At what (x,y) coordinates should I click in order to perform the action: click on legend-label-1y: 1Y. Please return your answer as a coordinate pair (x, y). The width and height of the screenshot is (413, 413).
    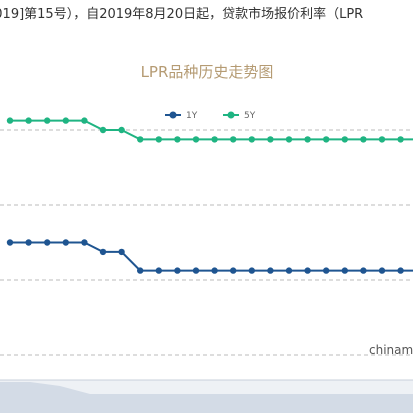
    Looking at the image, I should click on (192, 116).